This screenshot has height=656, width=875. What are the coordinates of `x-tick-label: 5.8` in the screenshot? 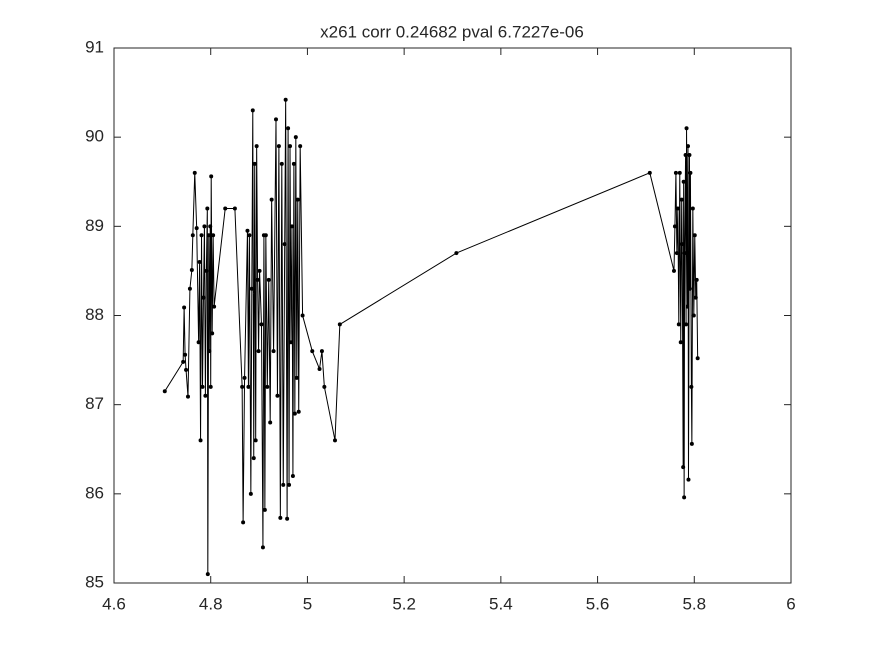 It's located at (694, 603).